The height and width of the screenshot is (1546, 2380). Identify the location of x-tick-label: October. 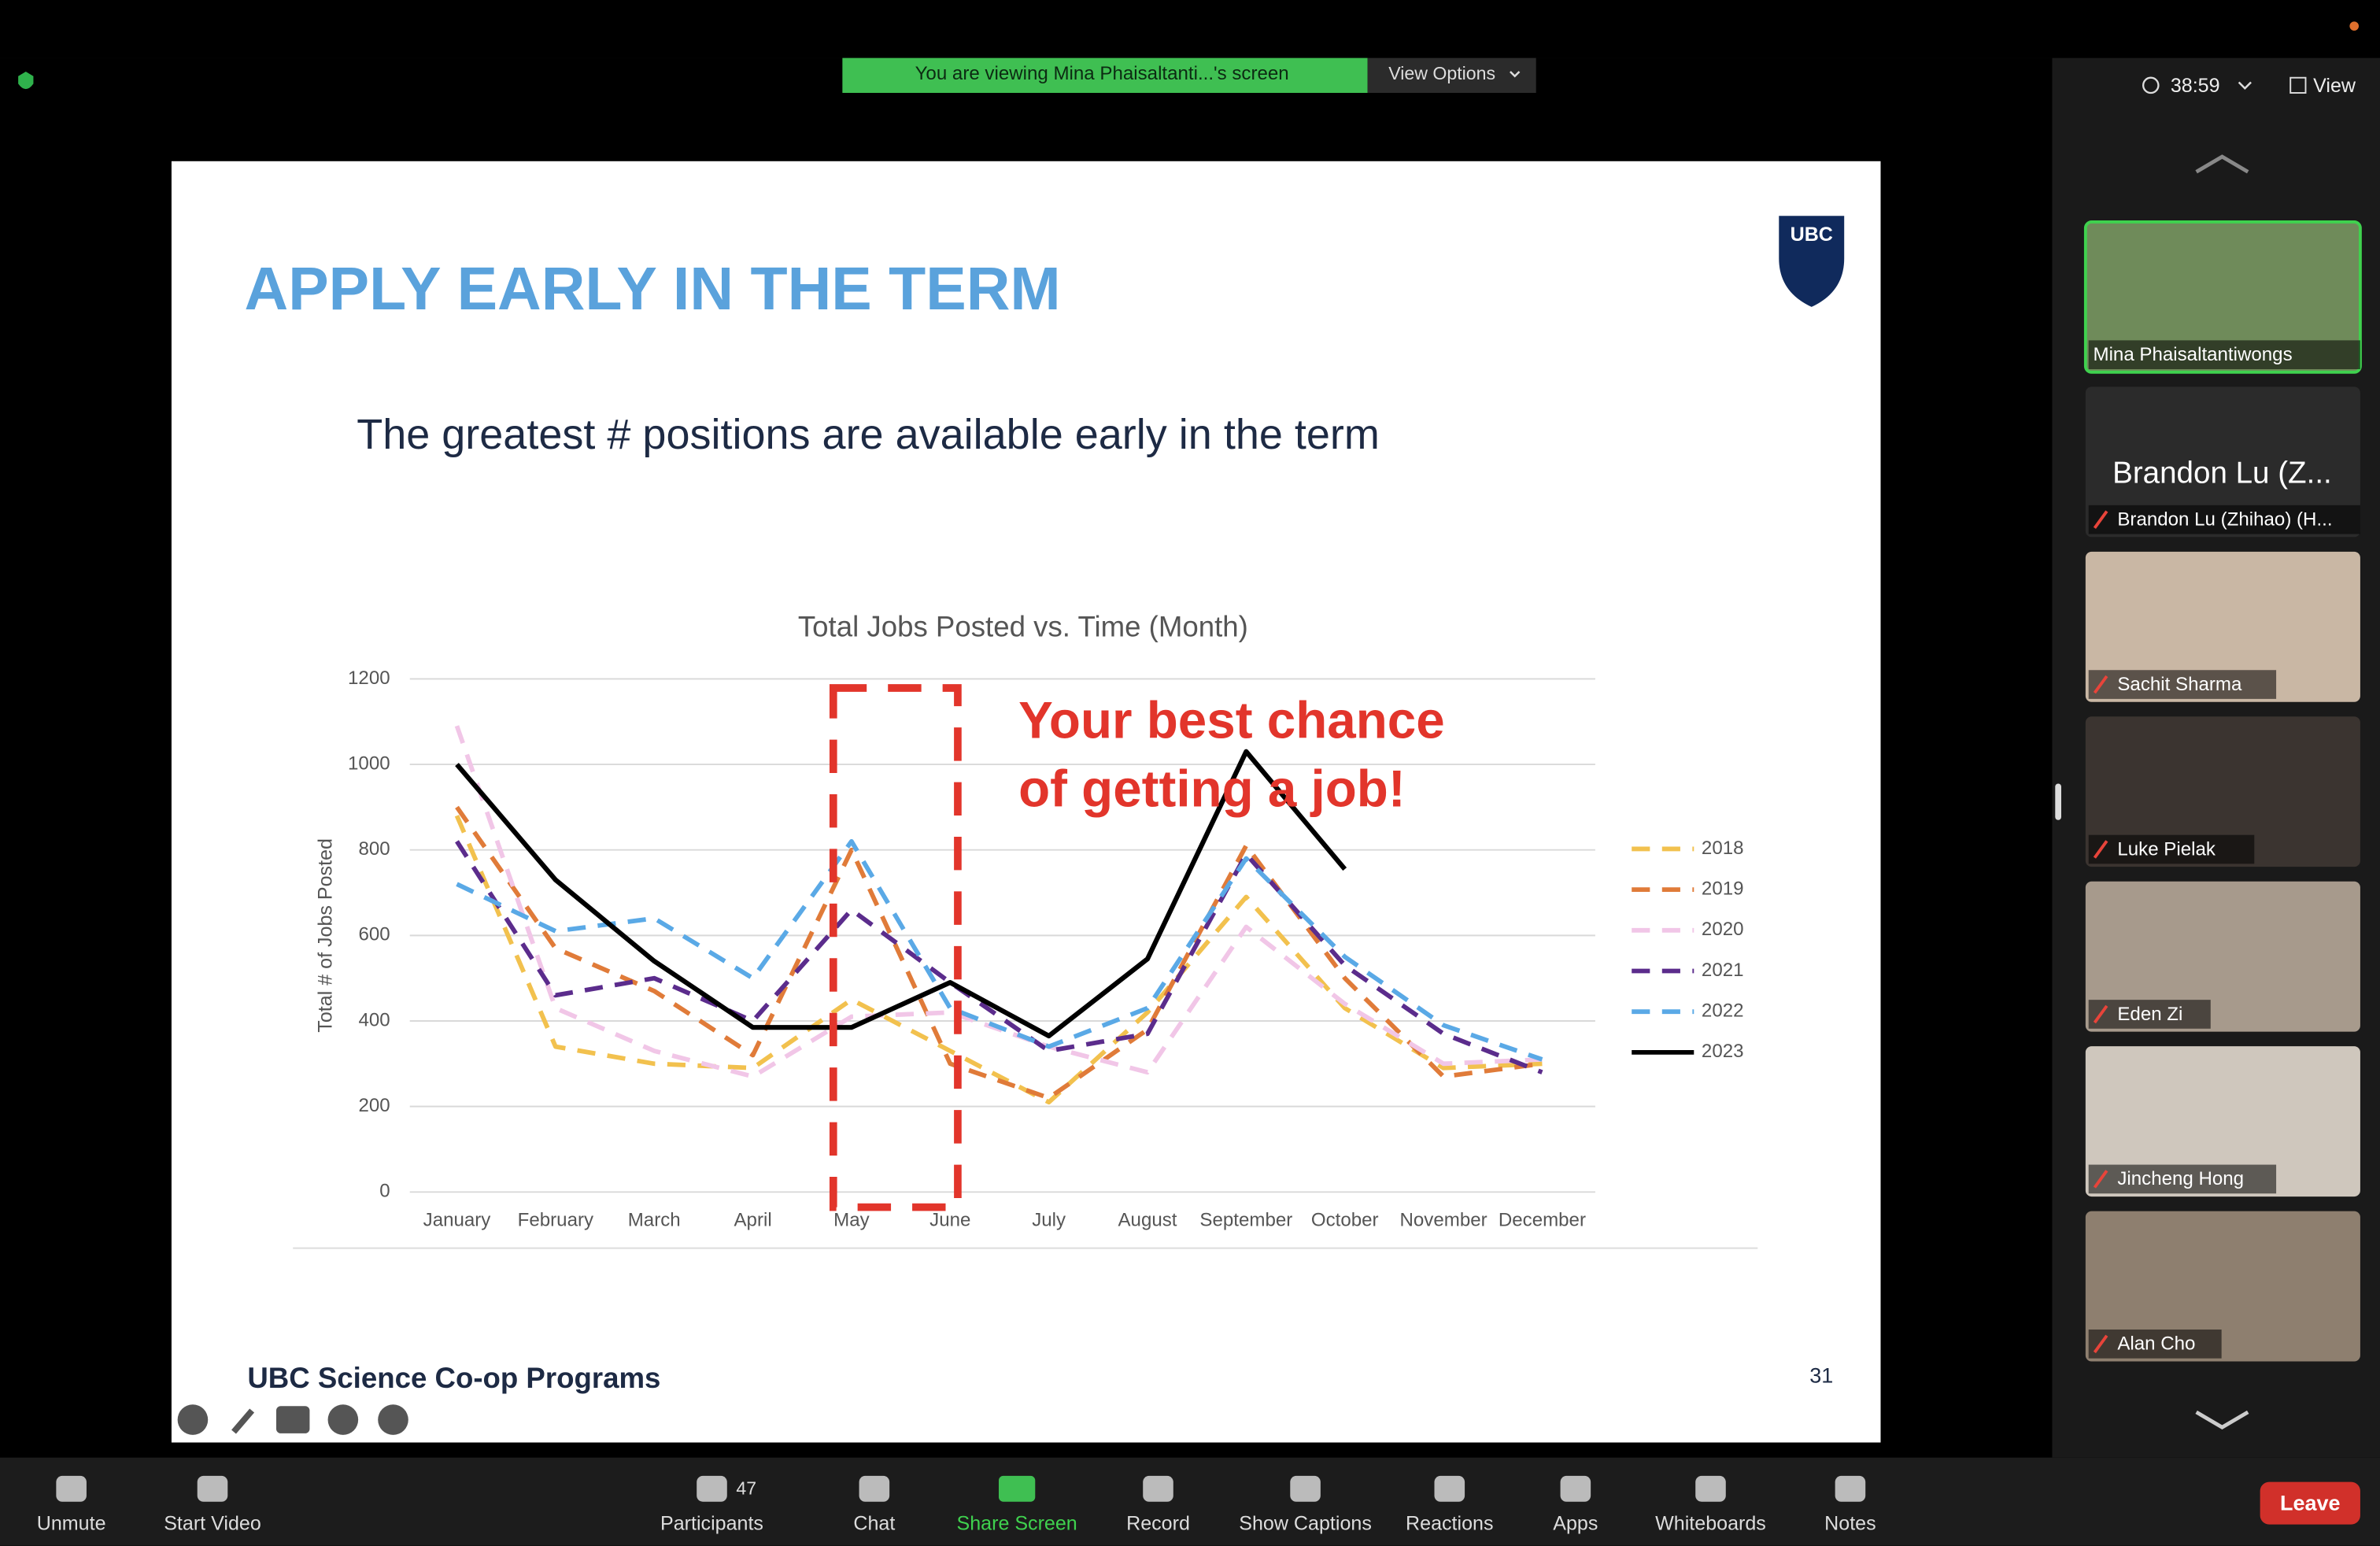
(1345, 1219).